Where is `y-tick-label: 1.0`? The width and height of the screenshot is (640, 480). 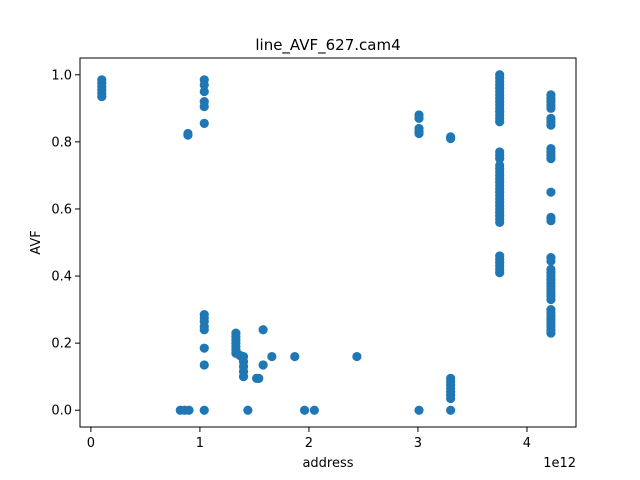
y-tick-label: 1.0 is located at coordinates (61, 75).